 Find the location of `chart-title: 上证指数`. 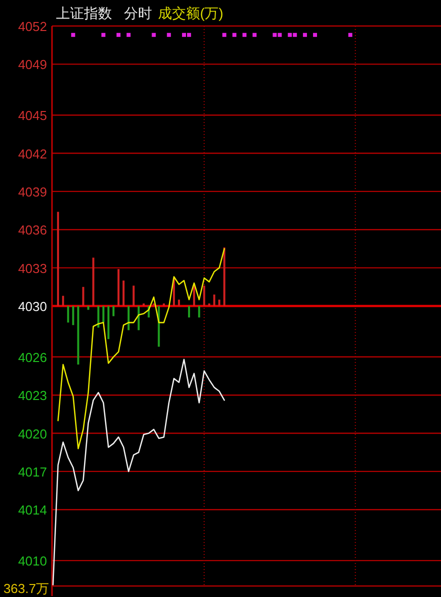

chart-title: 上证指数 is located at coordinates (84, 13).